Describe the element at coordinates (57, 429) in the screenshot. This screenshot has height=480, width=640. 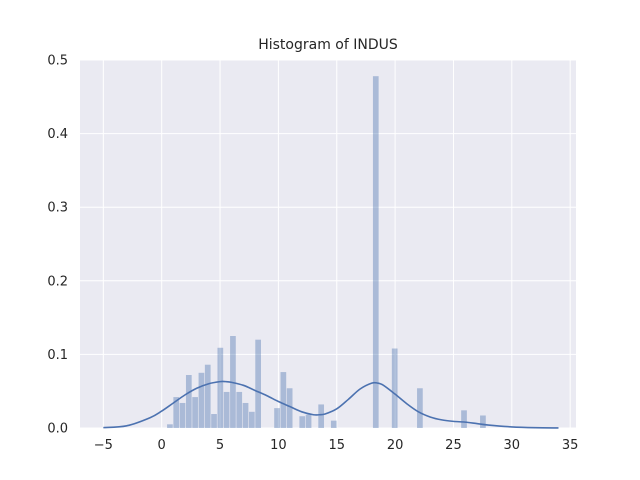
I see `y-tick-label: 0.0` at that location.